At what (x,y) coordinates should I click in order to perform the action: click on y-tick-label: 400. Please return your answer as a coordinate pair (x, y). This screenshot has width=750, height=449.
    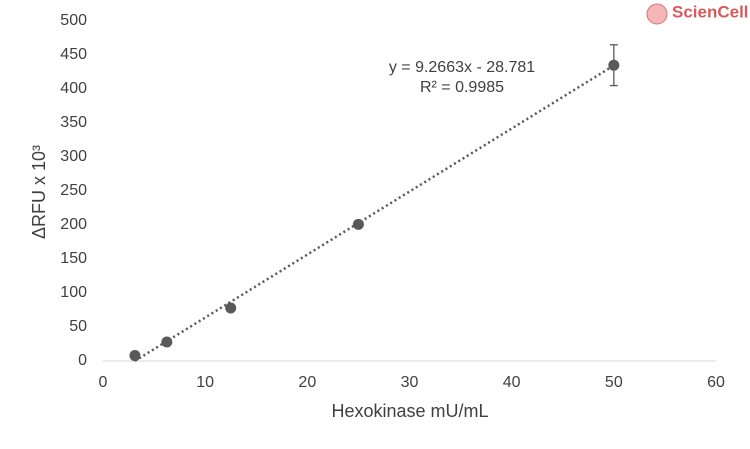
    Looking at the image, I should click on (73, 88).